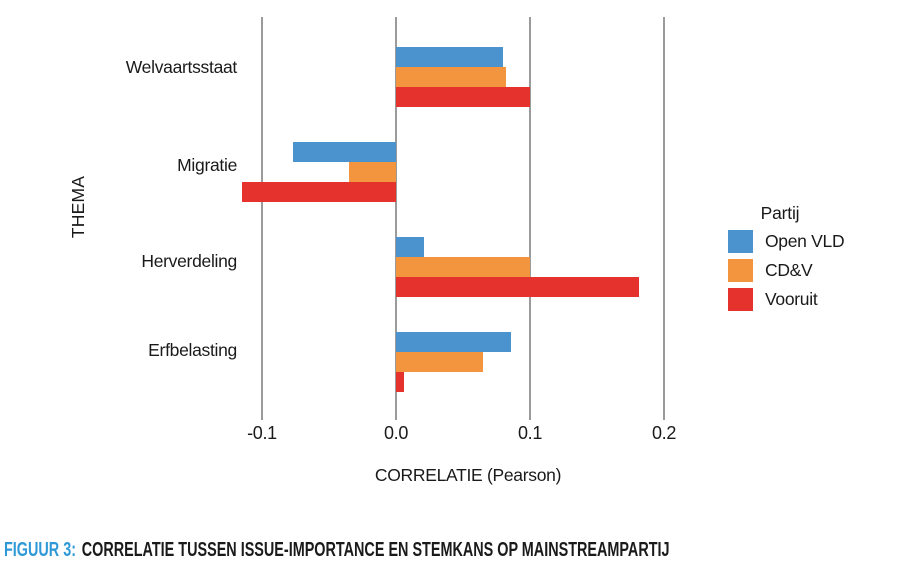 The width and height of the screenshot is (900, 569). What do you see at coordinates (805, 241) in the screenshot?
I see `legend-item-label: Open VLD` at bounding box center [805, 241].